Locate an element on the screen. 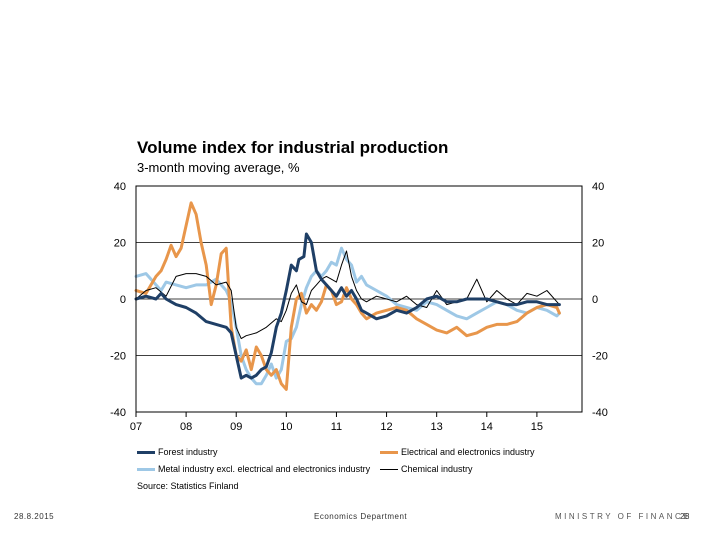 The width and height of the screenshot is (720, 540). legend-item-forest: Forest industry is located at coordinates (177, 452).